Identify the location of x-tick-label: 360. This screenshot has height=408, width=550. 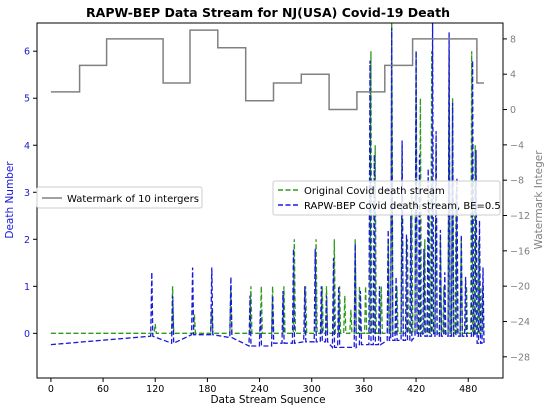
(364, 389).